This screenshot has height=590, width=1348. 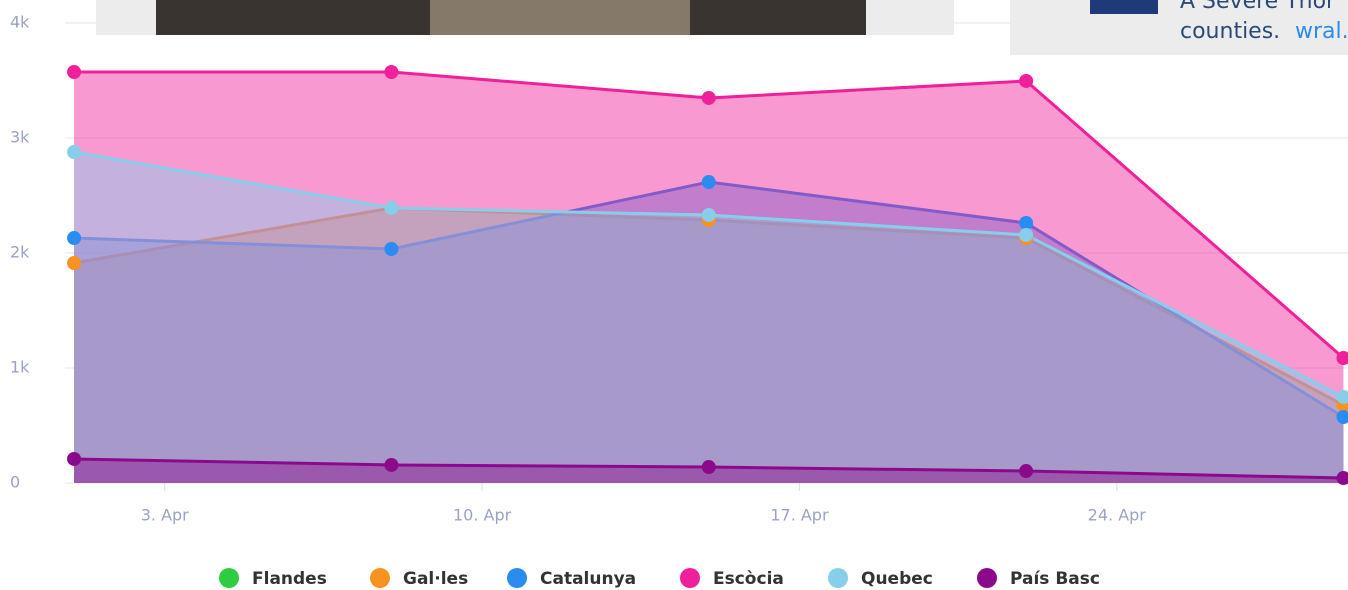 What do you see at coordinates (1230, 31) in the screenshot?
I see `ad-text: counties.` at bounding box center [1230, 31].